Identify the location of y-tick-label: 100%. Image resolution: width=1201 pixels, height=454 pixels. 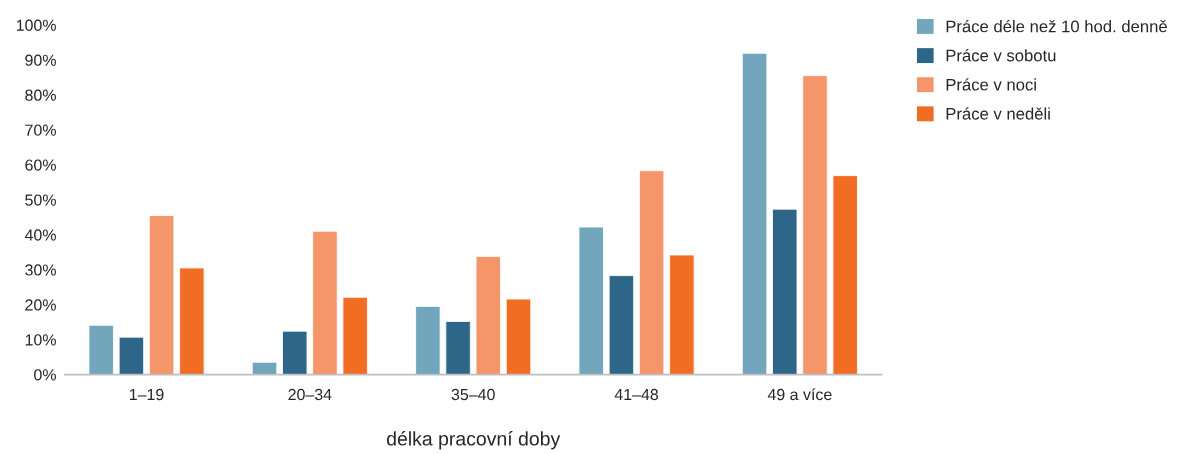
(36, 25).